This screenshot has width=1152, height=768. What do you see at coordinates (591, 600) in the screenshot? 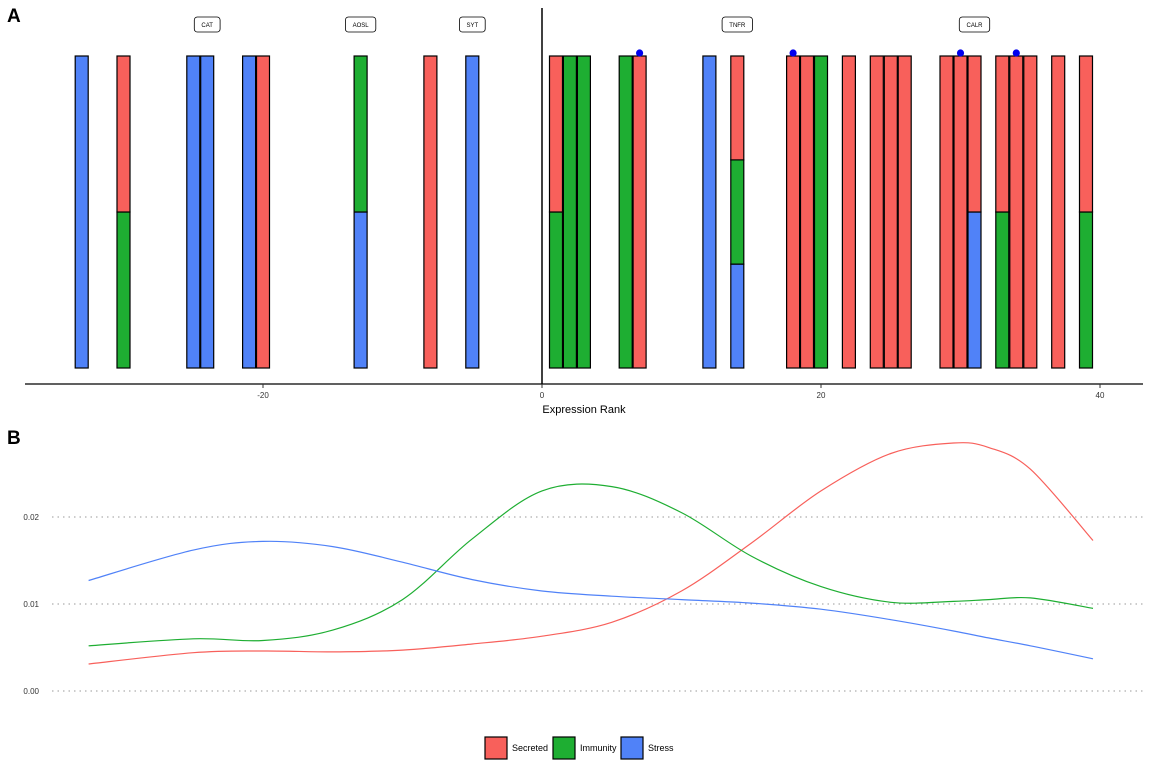
I see `series-line-stress` at bounding box center [591, 600].